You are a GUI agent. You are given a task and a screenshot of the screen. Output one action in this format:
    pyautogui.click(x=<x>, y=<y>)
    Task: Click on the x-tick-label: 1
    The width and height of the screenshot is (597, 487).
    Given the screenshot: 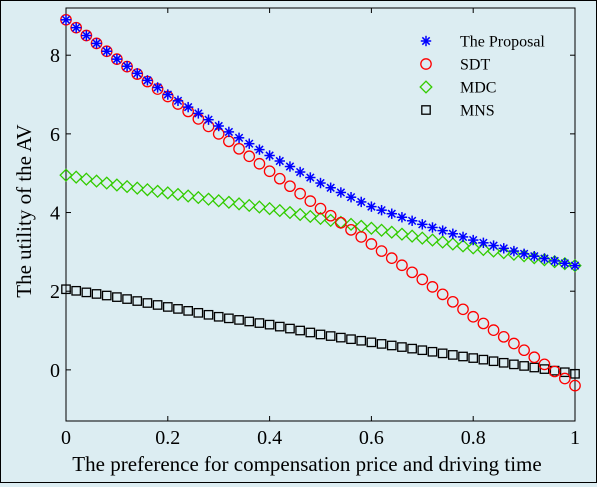 What is the action you would take?
    pyautogui.click(x=575, y=438)
    